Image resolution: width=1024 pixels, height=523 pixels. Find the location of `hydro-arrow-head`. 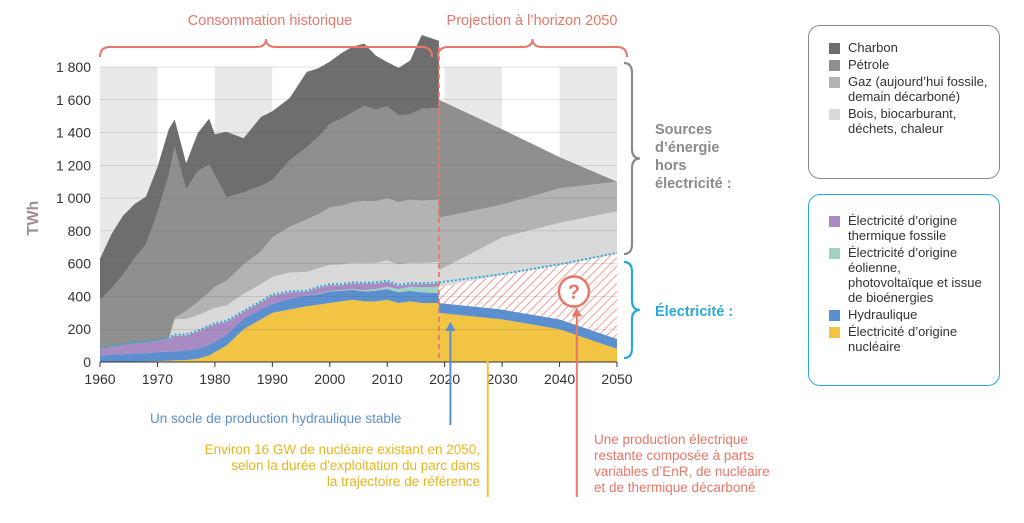

hydro-arrow-head is located at coordinates (450, 326).